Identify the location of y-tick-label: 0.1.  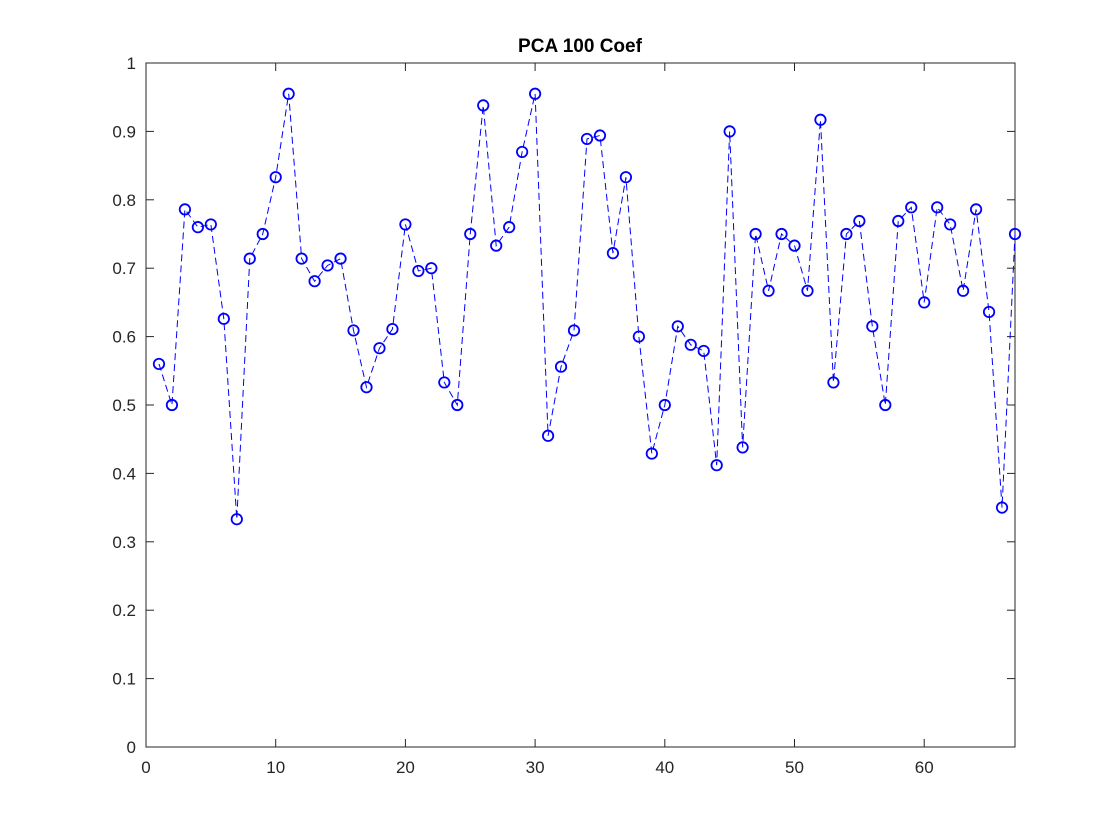
(124, 679).